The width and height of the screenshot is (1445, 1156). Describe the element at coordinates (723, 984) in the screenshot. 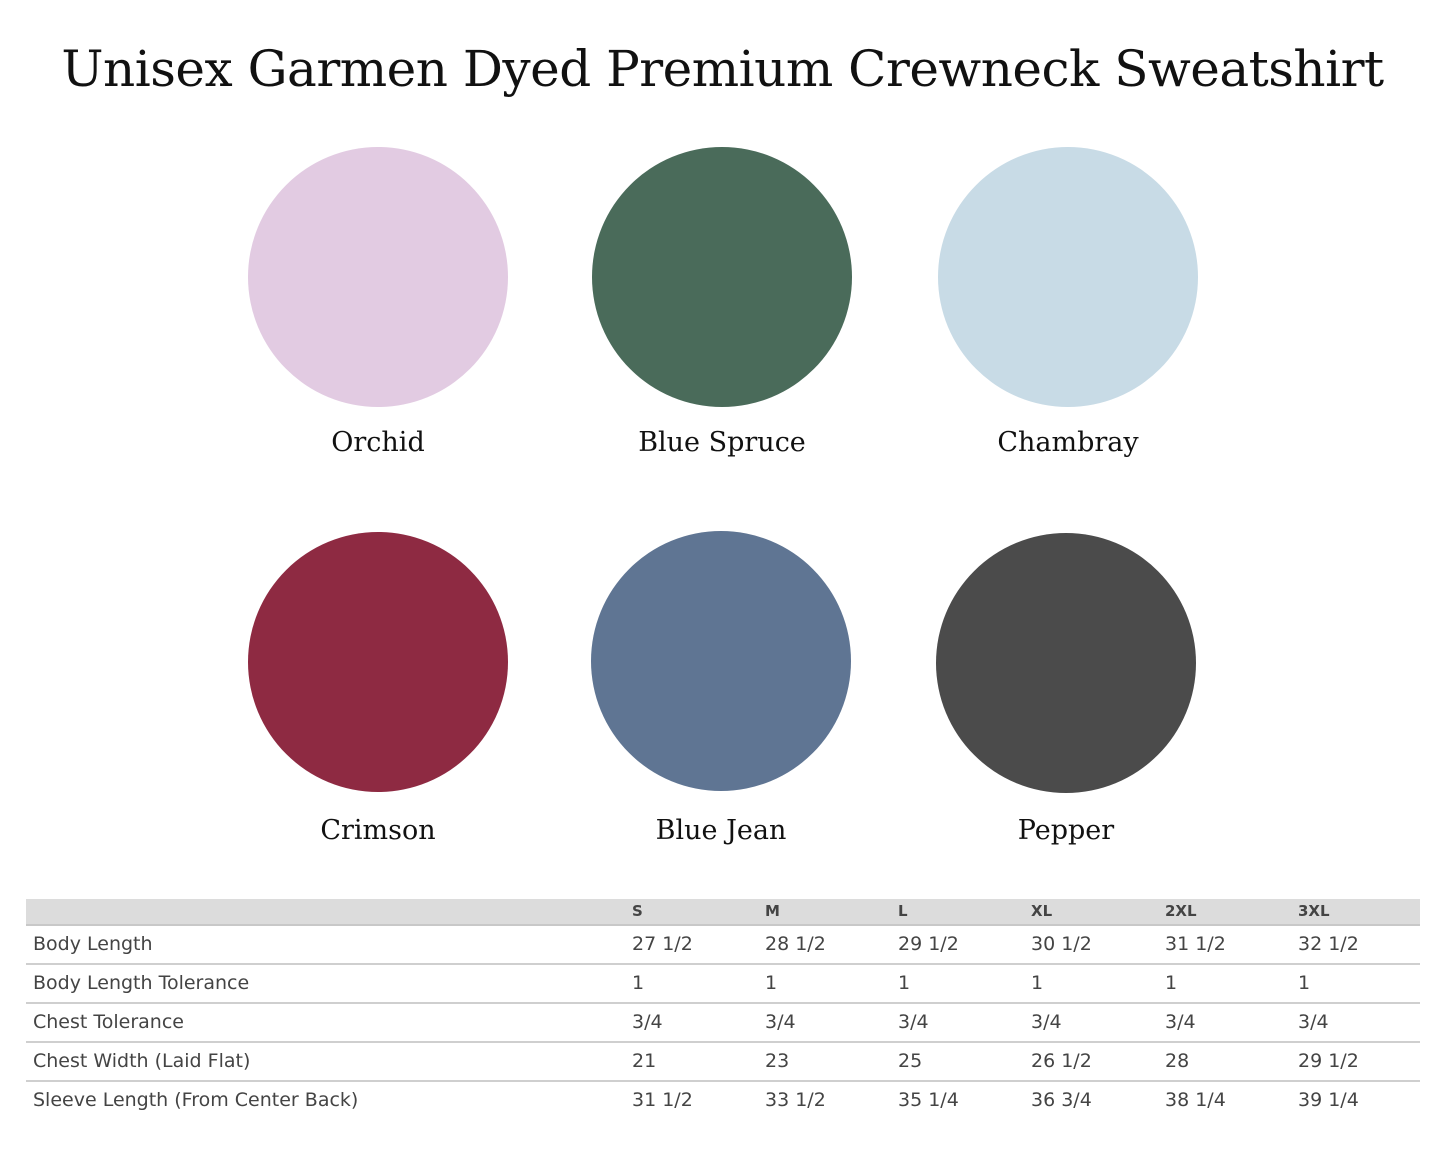

I see `table-row: Body Length Tolerance 1 1 1 1 1 1` at that location.